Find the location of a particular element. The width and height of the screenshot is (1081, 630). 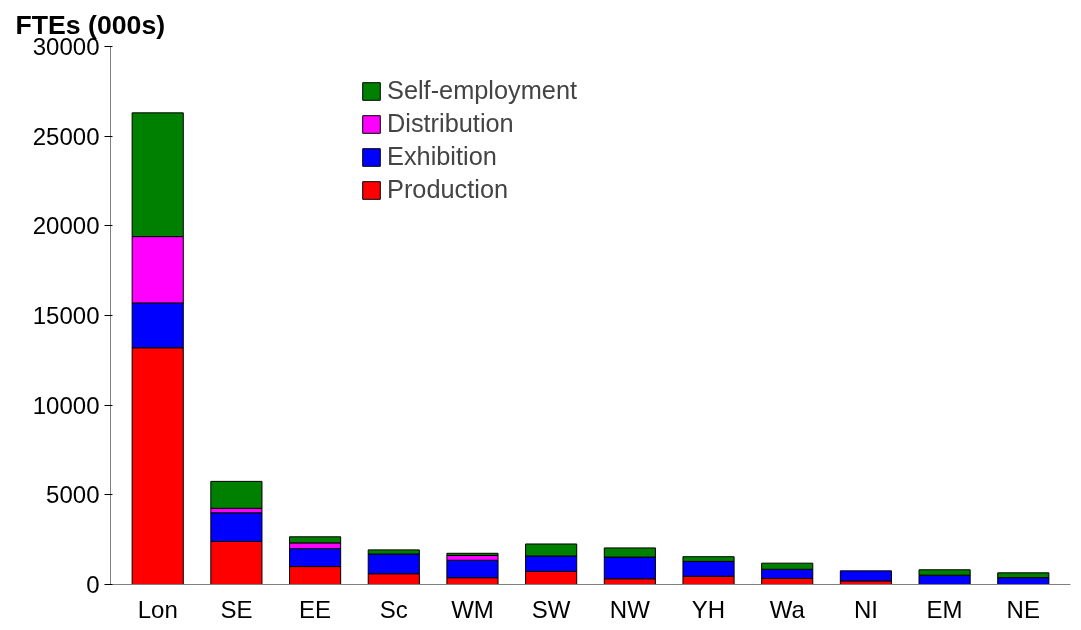

y-tick-label: 5000 is located at coordinates (73, 495).